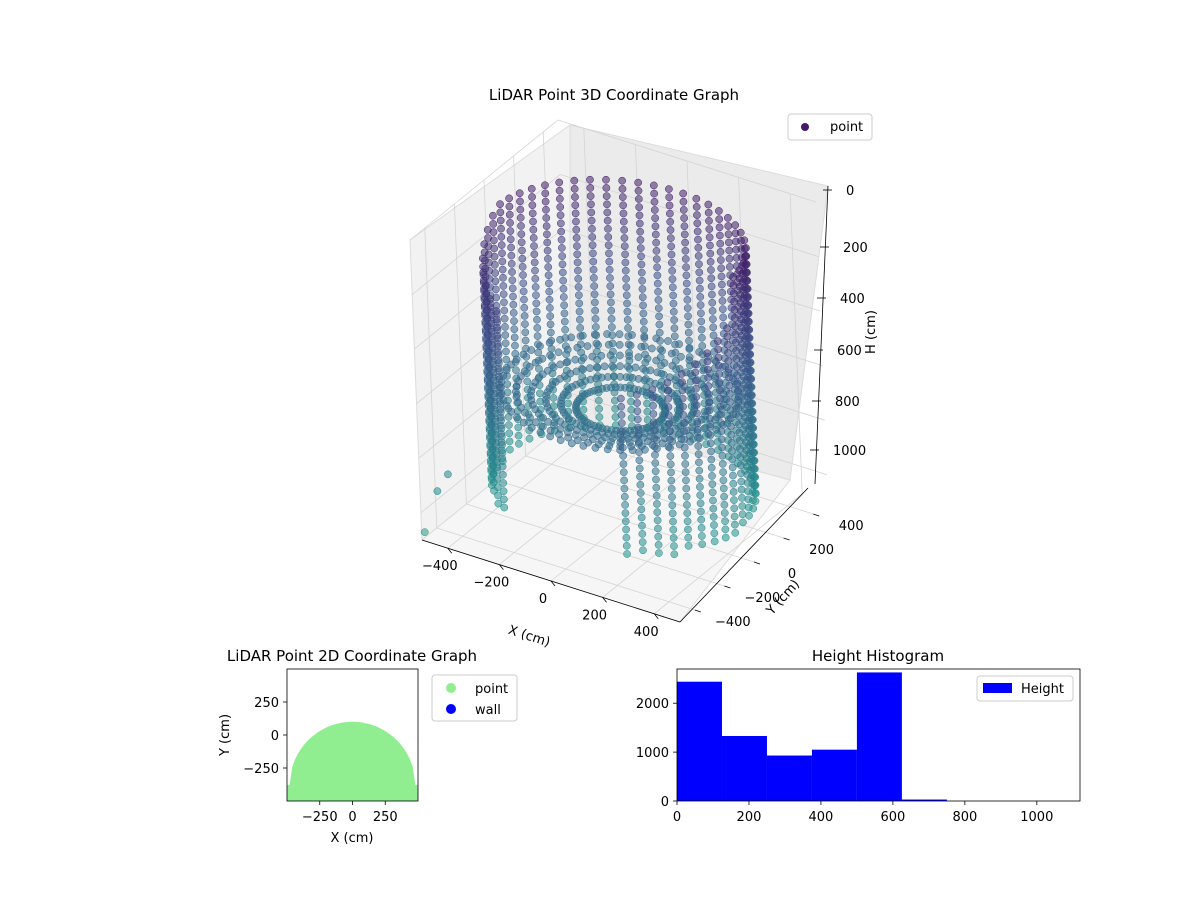  What do you see at coordinates (677, 817) in the screenshot?
I see `x-tick-label-histogram: 0` at bounding box center [677, 817].